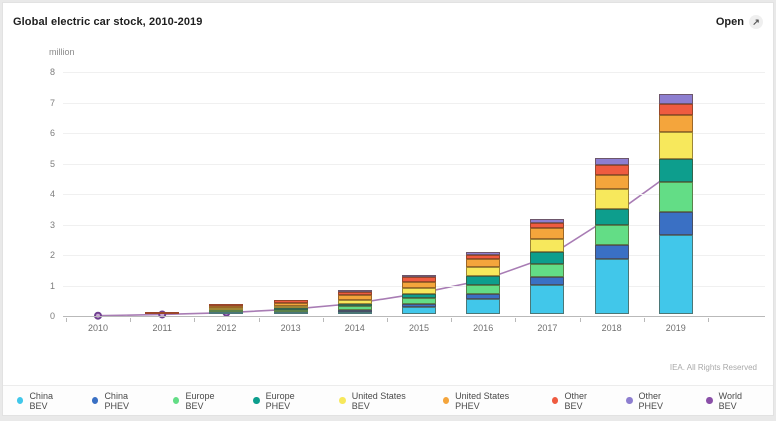  Describe the element at coordinates (419, 328) in the screenshot. I see `x-axis-label: 2015` at that location.